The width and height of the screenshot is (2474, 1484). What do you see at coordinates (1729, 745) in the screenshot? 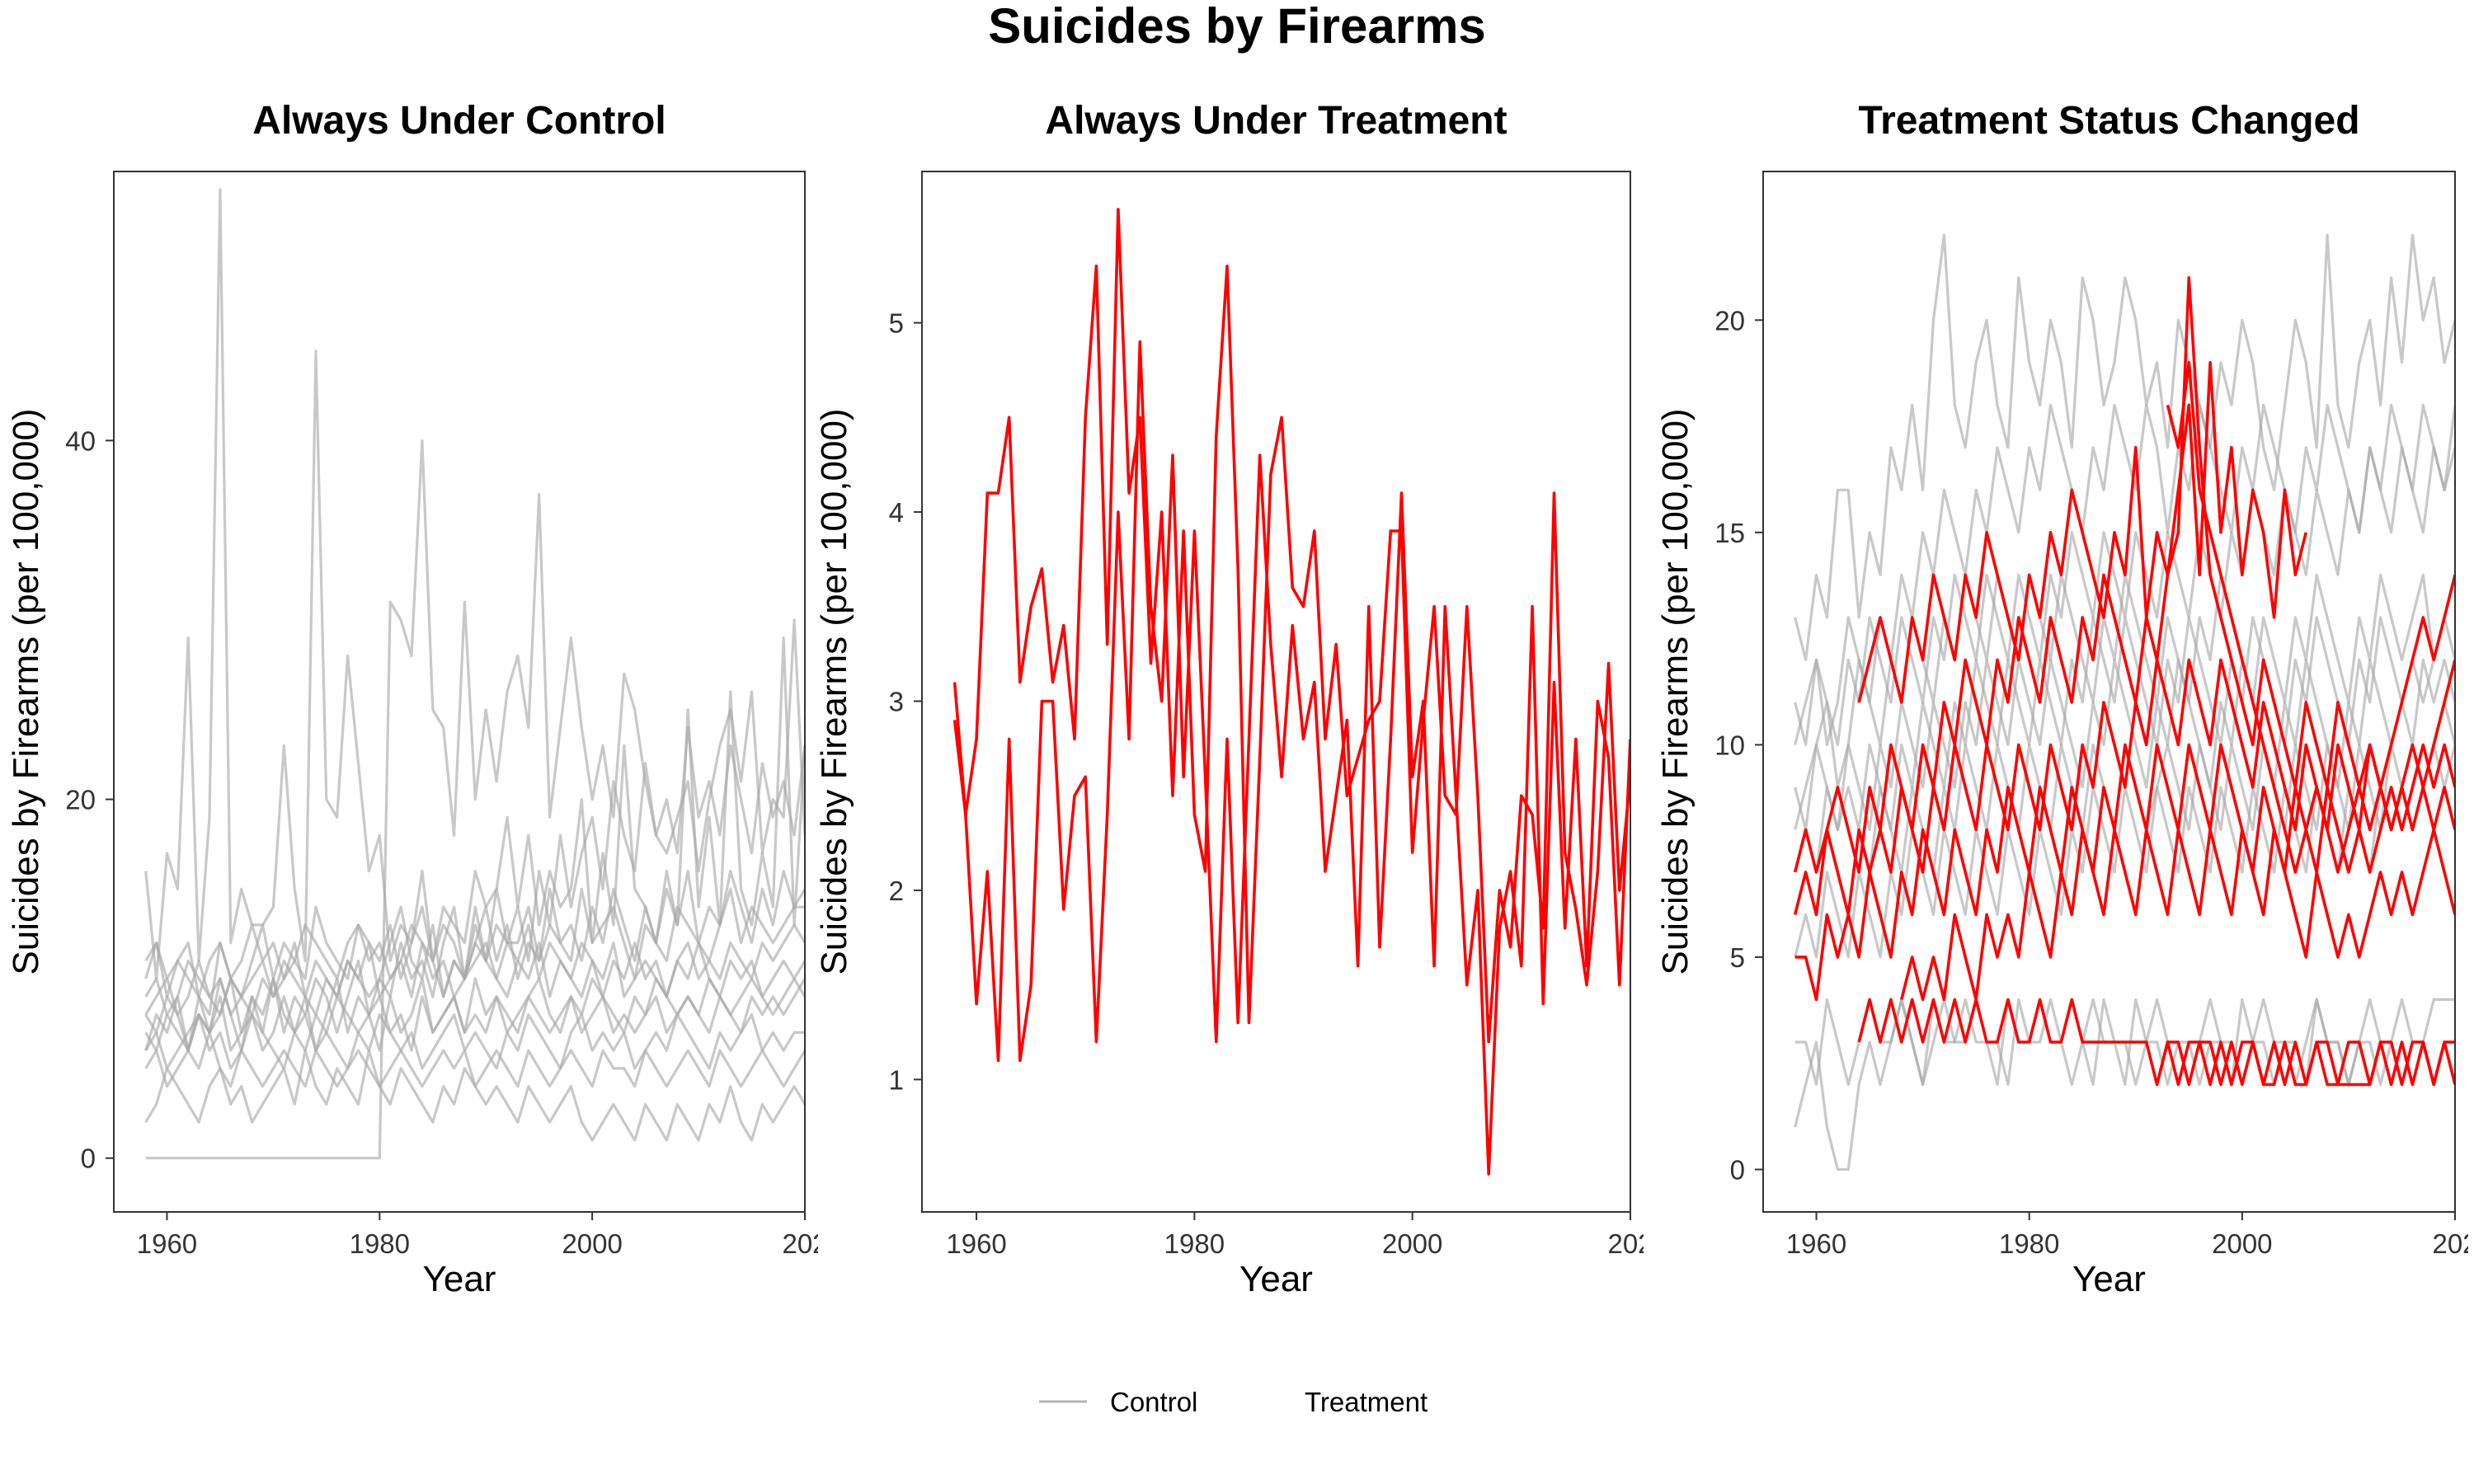
I see `y-tick-label: 10` at bounding box center [1729, 745].